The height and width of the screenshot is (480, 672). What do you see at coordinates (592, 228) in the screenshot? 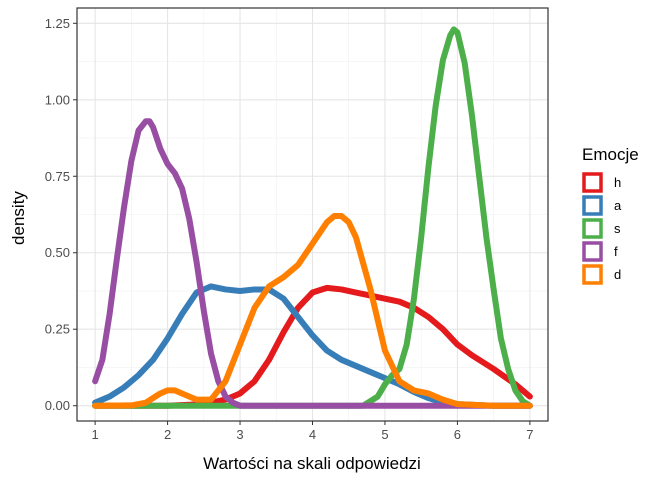
I see `legend-key-s` at bounding box center [592, 228].